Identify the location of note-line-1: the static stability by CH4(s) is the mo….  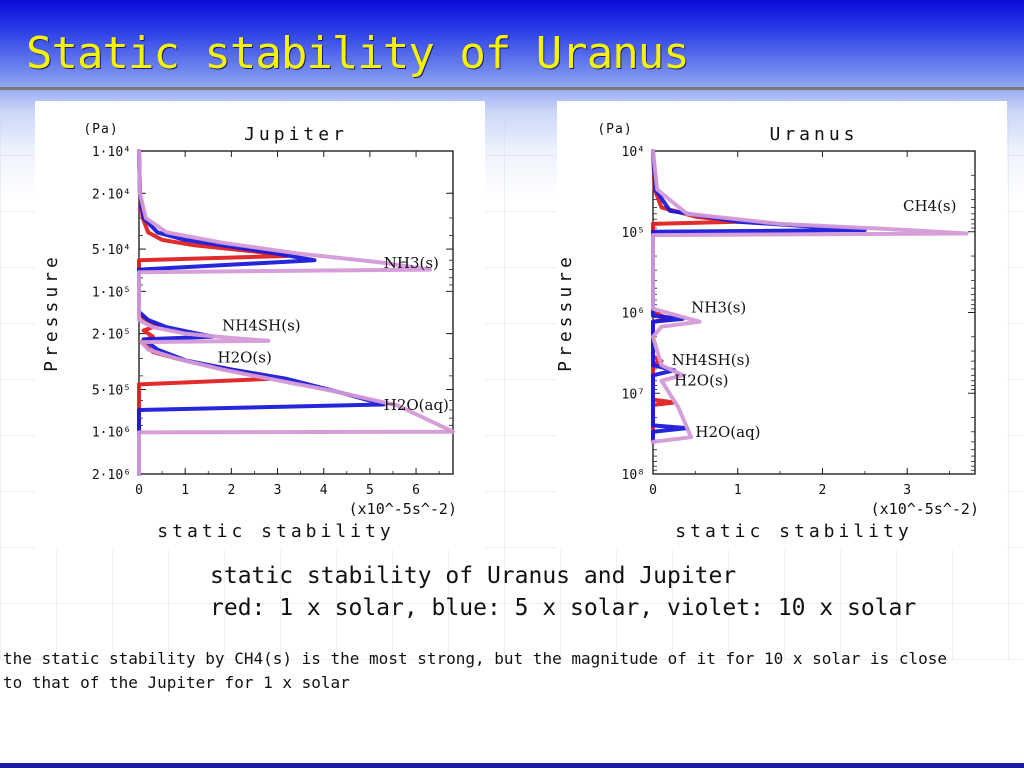
(475, 658).